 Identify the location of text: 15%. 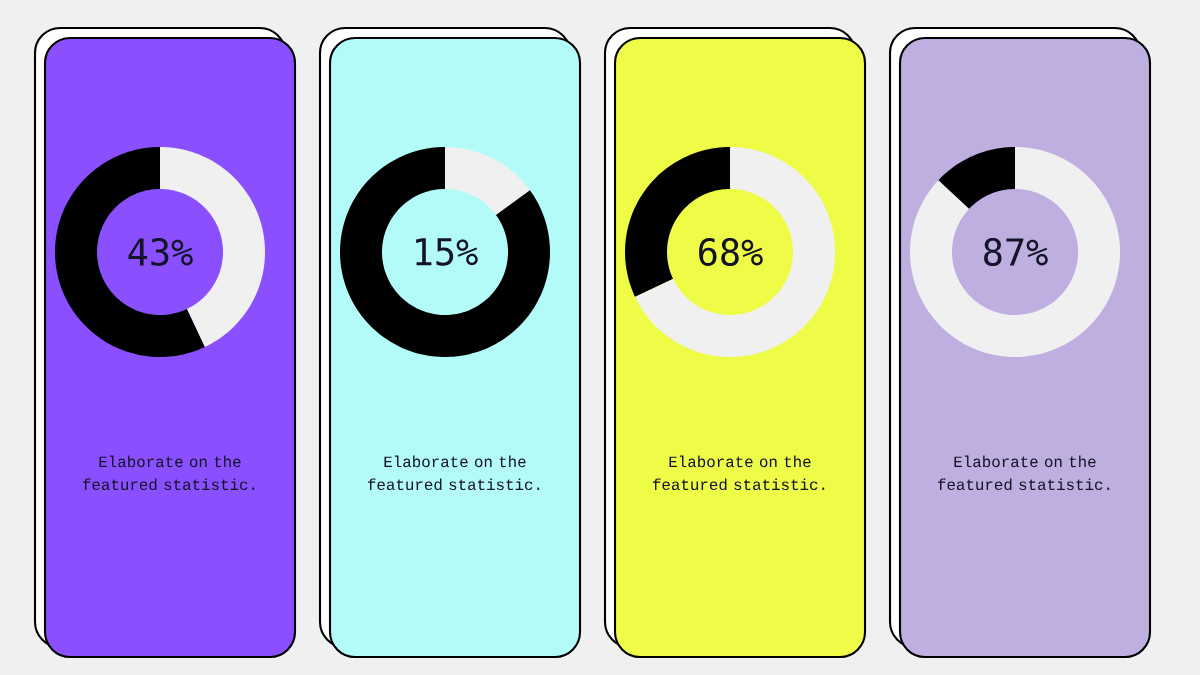
(447, 252).